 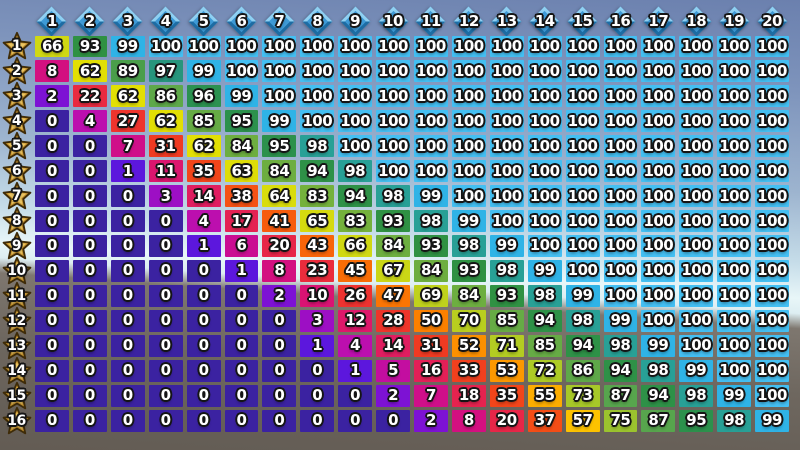 I want to click on prob-cell: 14, so click(x=393, y=345).